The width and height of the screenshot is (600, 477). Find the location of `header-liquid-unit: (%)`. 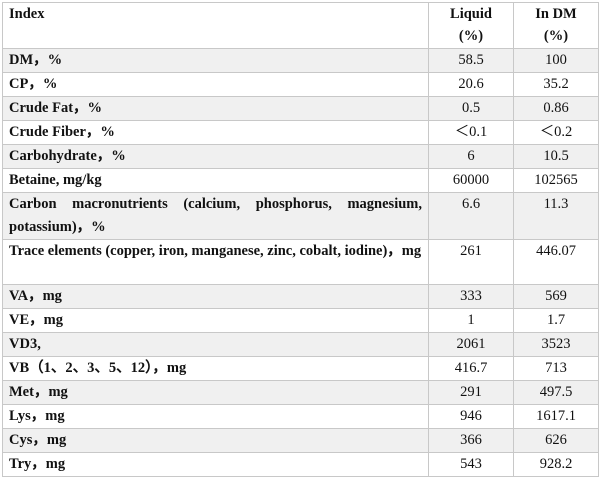

header-liquid-unit: (%) is located at coordinates (471, 36).